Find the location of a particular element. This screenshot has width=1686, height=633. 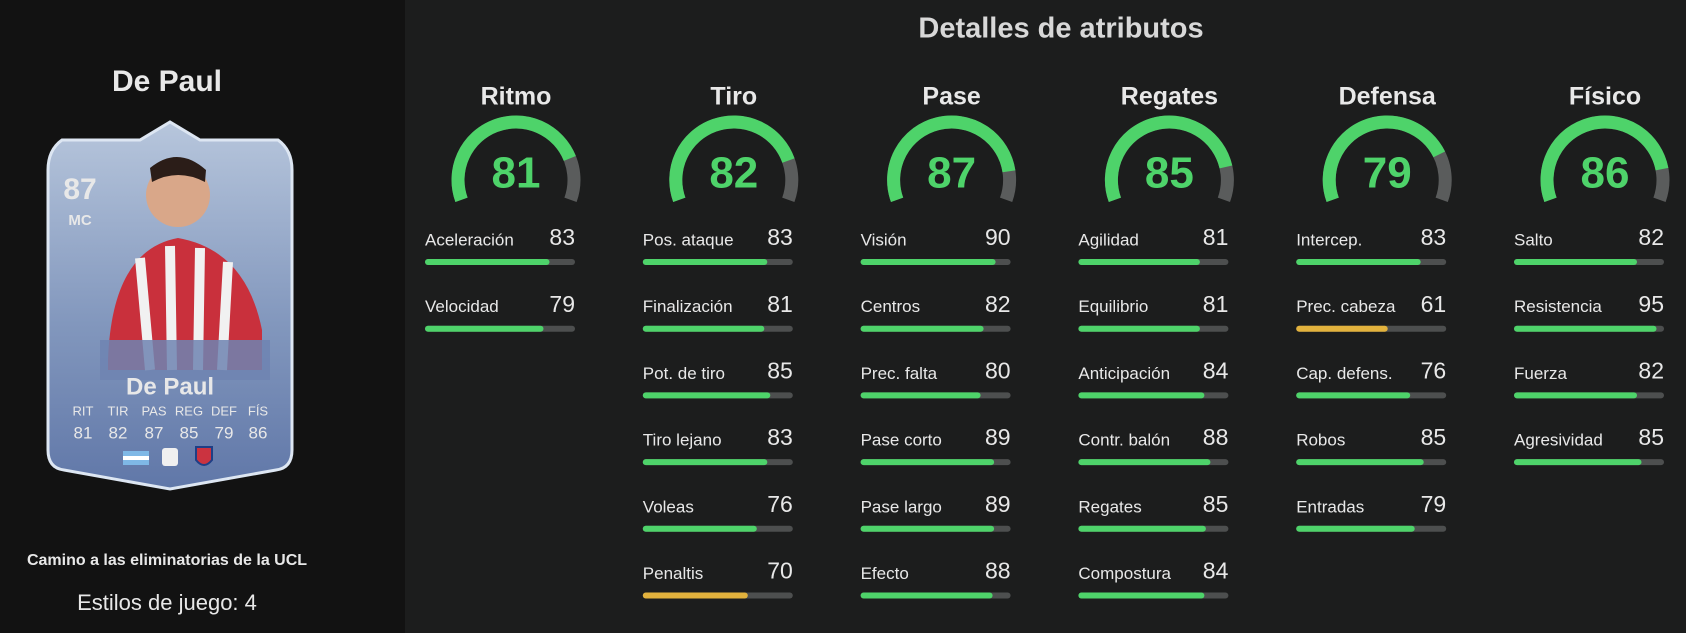

attribute-name: Prec. falta is located at coordinates (899, 373).